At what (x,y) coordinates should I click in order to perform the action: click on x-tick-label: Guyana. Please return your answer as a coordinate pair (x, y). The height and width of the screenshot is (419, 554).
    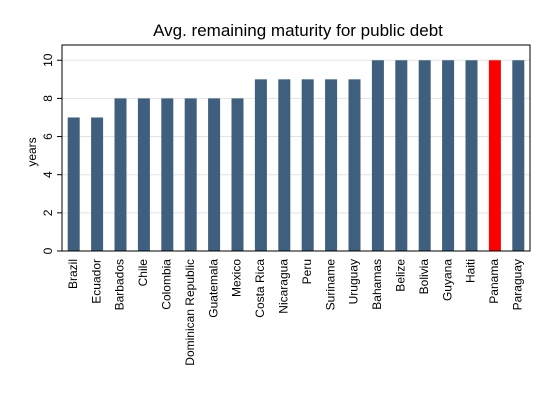
    Looking at the image, I should click on (447, 280).